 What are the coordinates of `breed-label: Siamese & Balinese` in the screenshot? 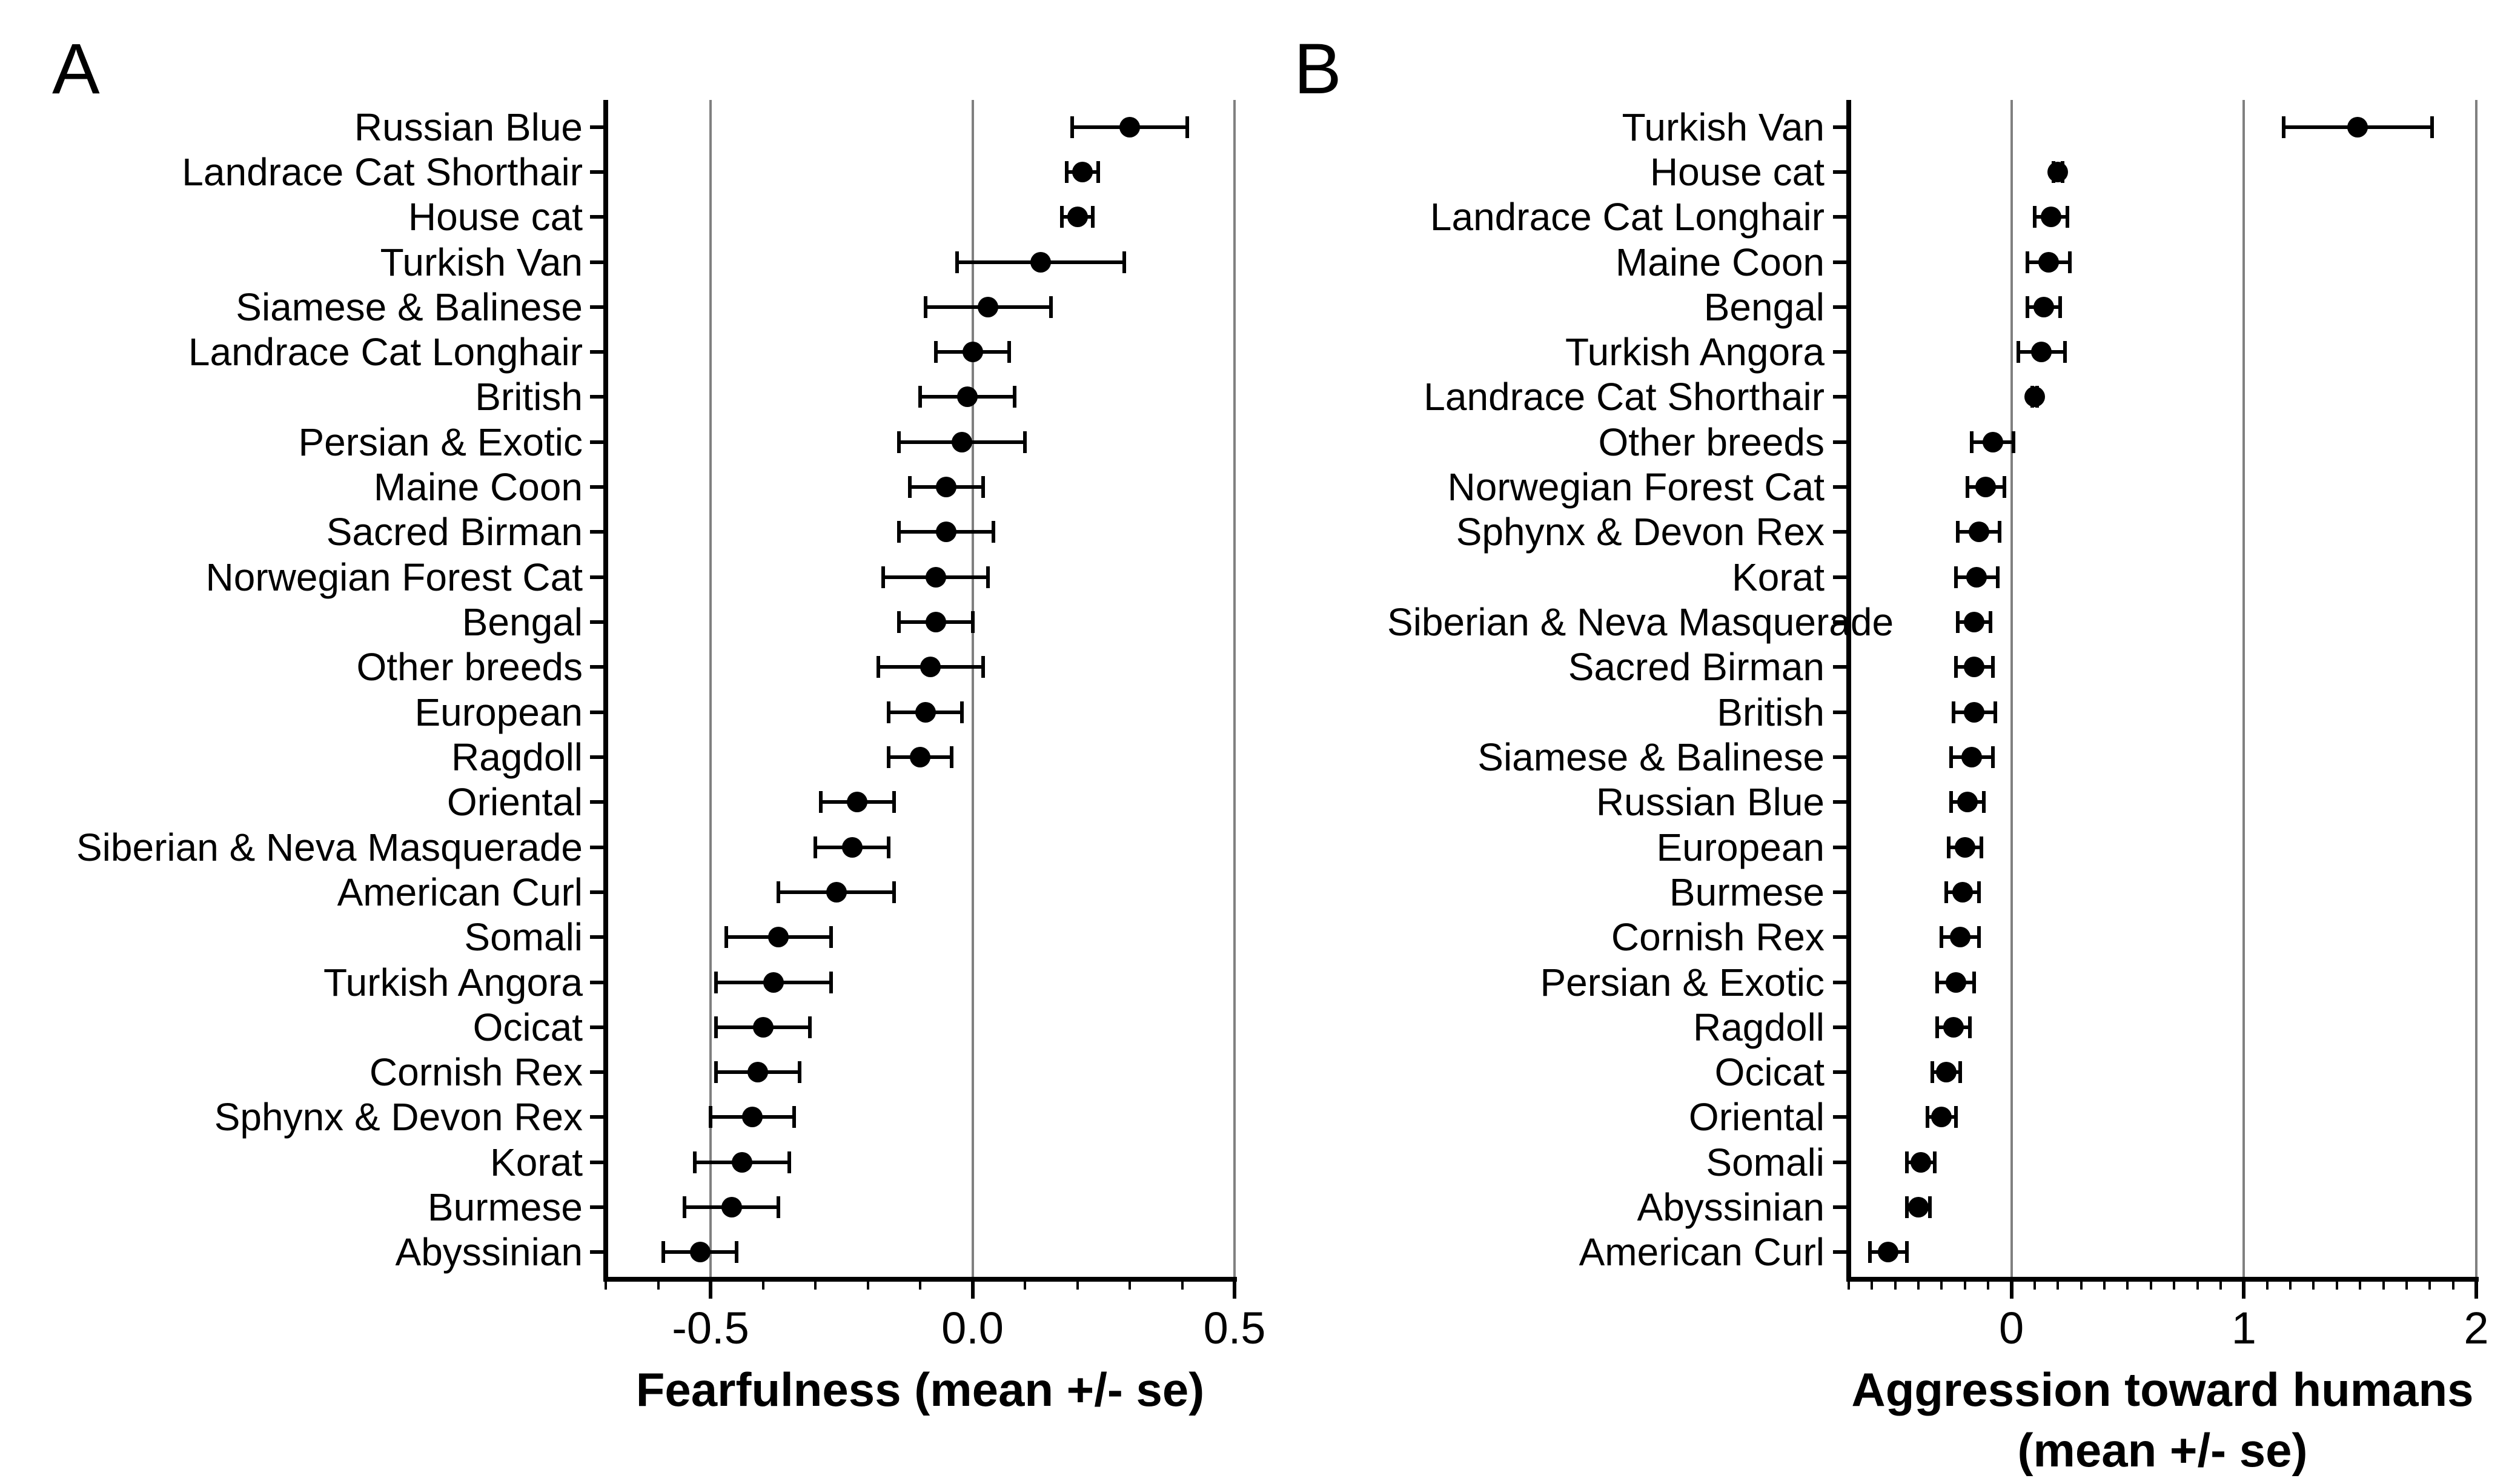 It's located at (409, 307).